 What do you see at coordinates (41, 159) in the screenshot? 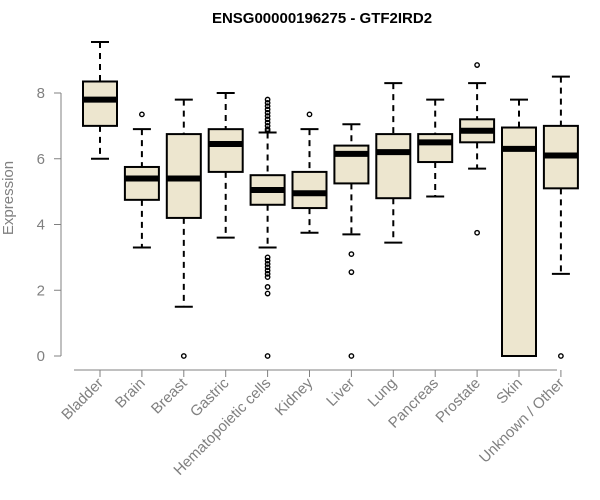
I see `y-tick-label-6: 6` at bounding box center [41, 159].